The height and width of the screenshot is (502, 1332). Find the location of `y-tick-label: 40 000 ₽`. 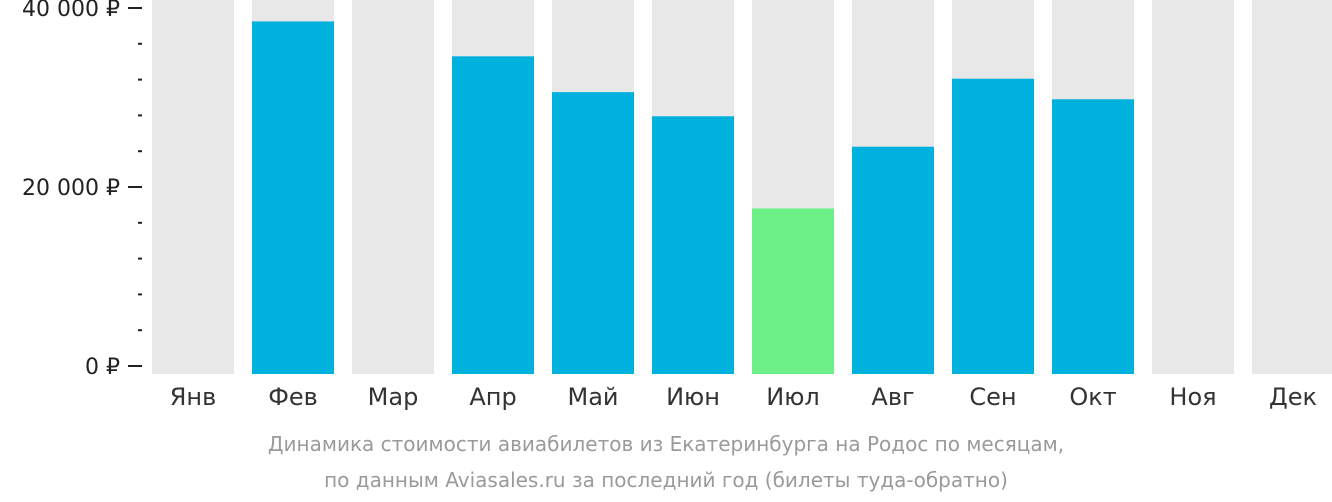

y-tick-label: 40 000 ₽ is located at coordinates (71, 11).